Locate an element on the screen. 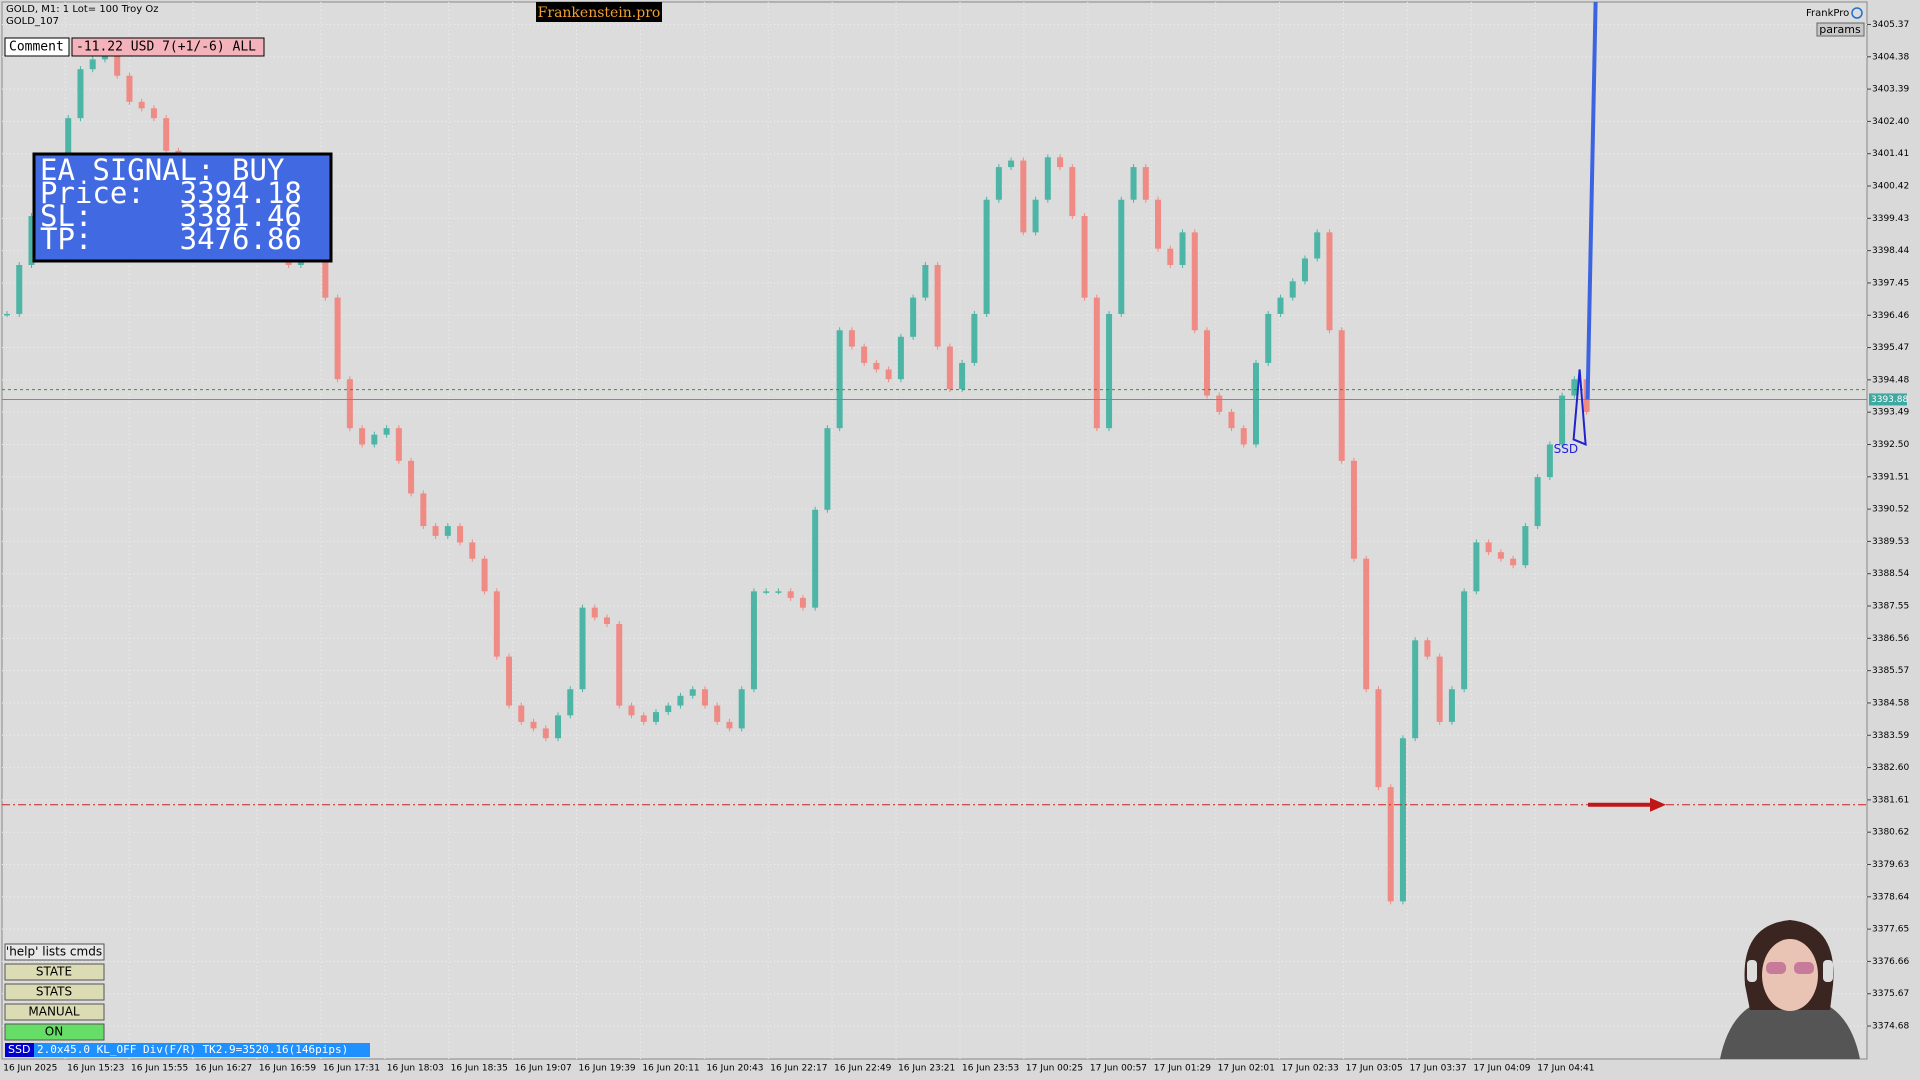 Image resolution: width=1920 pixels, height=1080 pixels. brand-box is located at coordinates (599, 12).